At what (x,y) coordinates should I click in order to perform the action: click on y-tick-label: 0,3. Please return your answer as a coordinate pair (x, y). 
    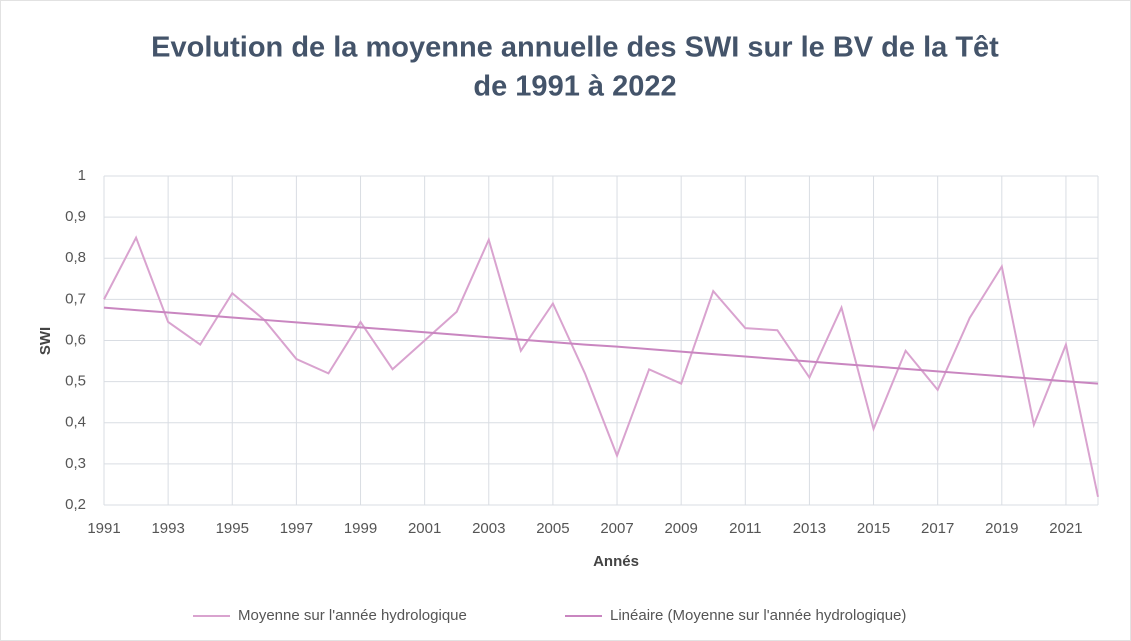
    Looking at the image, I should click on (75, 463).